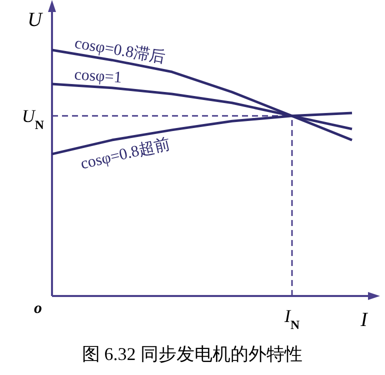 Image resolution: width=385 pixels, height=375 pixels. What do you see at coordinates (192, 354) in the screenshot?
I see `text: 图 6.32 同步发电机的外特性` at bounding box center [192, 354].